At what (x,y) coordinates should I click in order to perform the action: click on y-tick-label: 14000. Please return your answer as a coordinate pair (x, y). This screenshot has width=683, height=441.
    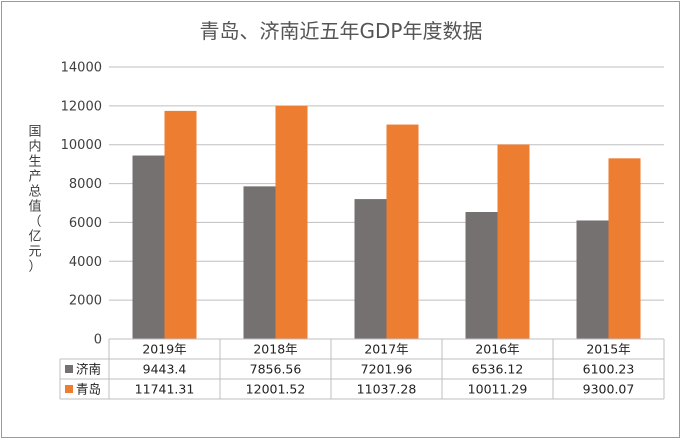
    Looking at the image, I should click on (81, 68).